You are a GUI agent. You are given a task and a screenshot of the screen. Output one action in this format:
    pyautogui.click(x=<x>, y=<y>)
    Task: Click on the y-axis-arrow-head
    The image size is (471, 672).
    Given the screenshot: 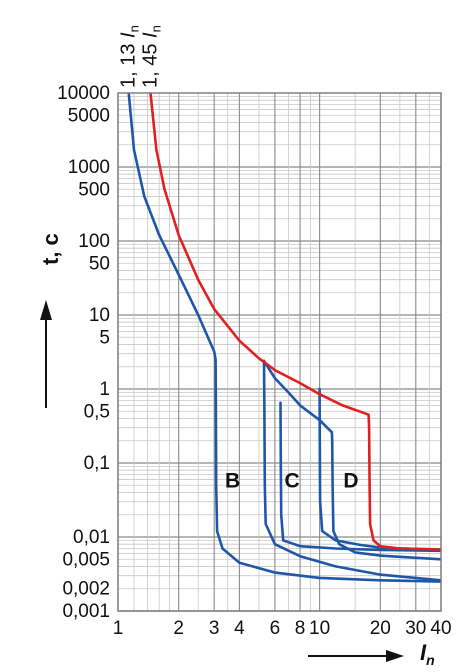 What is the action you would take?
    pyautogui.click(x=46, y=310)
    